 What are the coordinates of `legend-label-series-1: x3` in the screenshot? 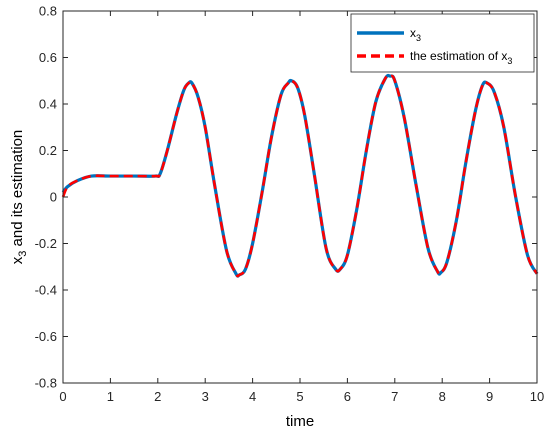 It's located at (415, 34).